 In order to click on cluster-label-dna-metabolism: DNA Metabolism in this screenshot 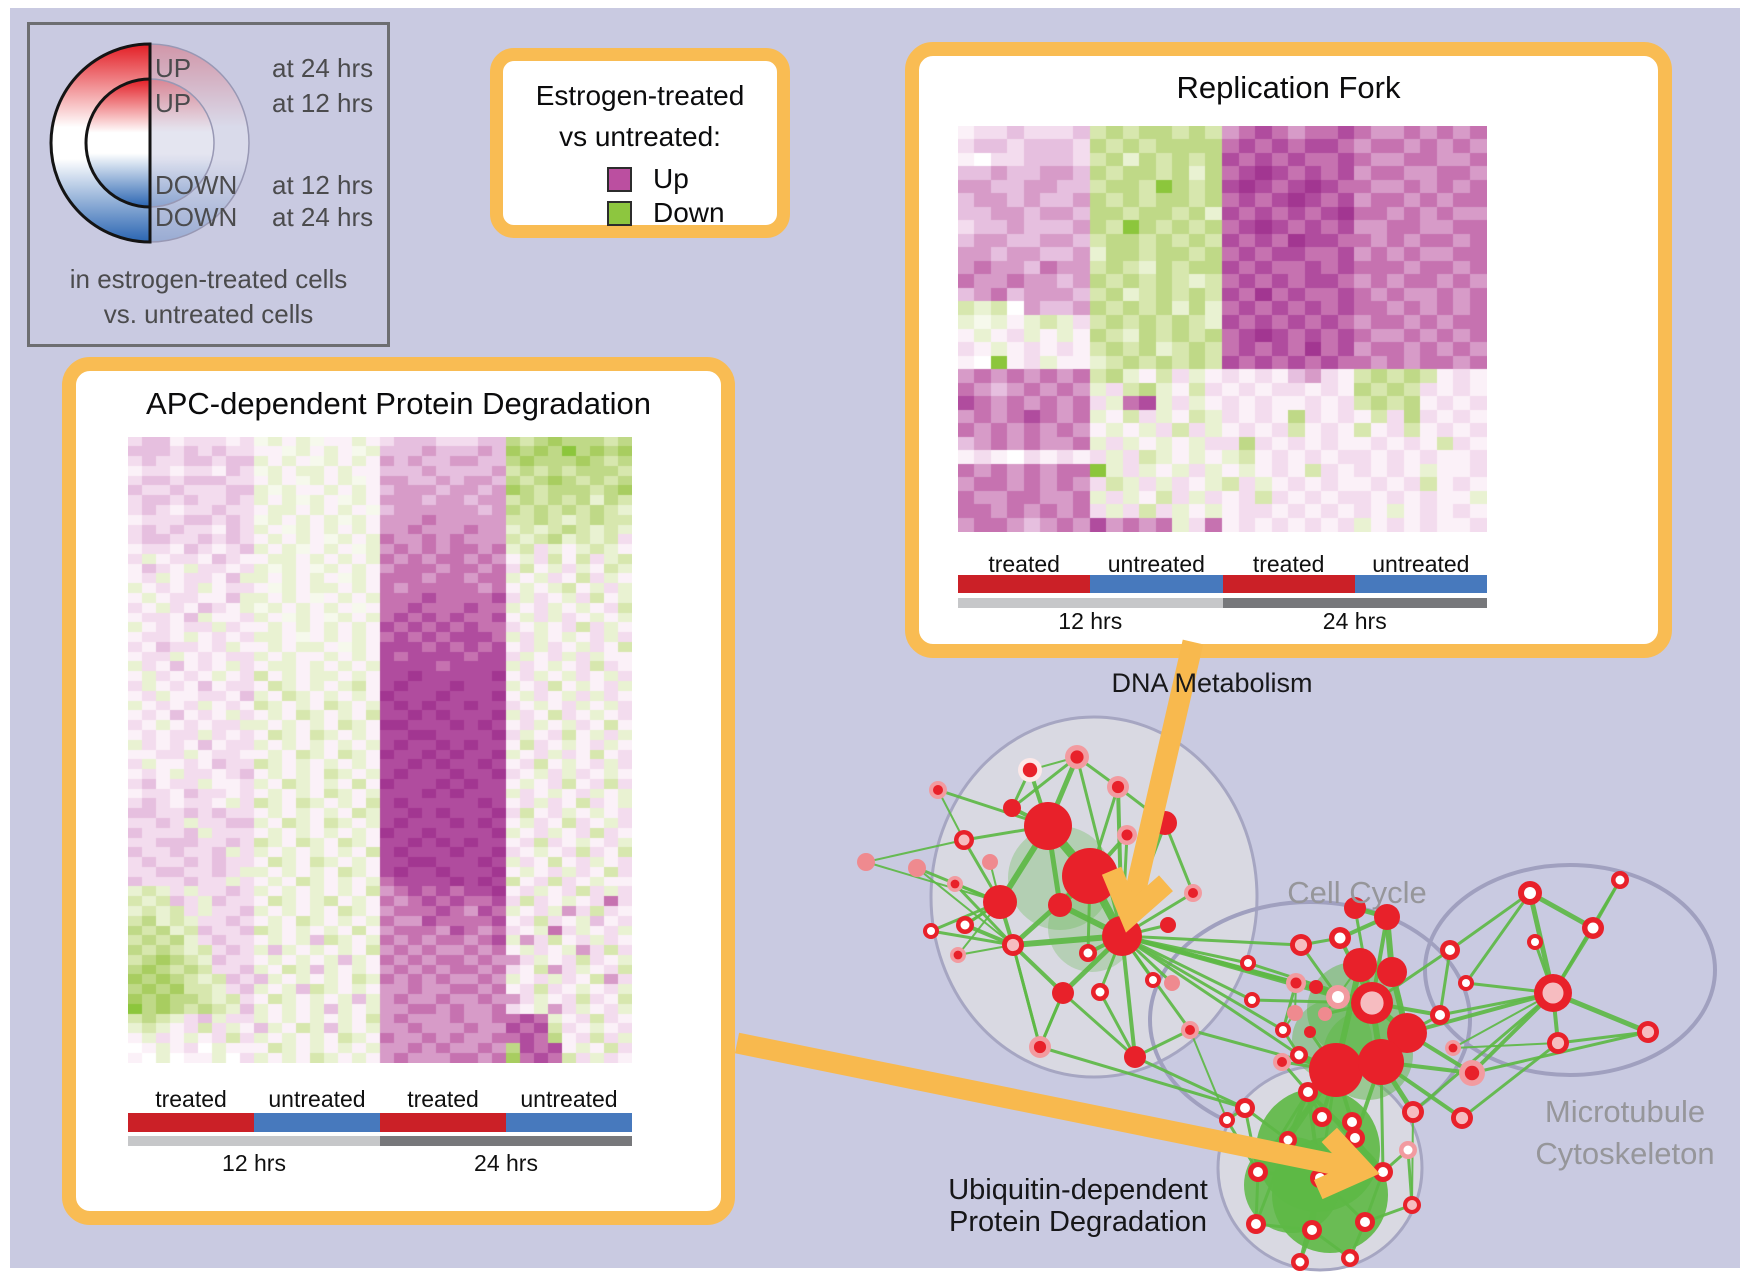, I will do `click(1212, 683)`.